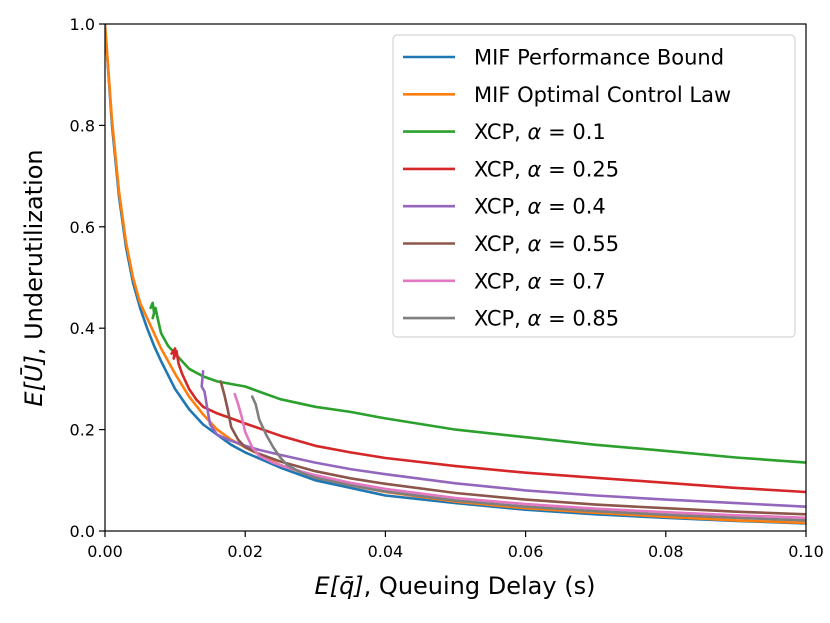 This screenshot has height=623, width=830. I want to click on x-axis-label: E[q̄], Queuing Delay (s), so click(455, 586).